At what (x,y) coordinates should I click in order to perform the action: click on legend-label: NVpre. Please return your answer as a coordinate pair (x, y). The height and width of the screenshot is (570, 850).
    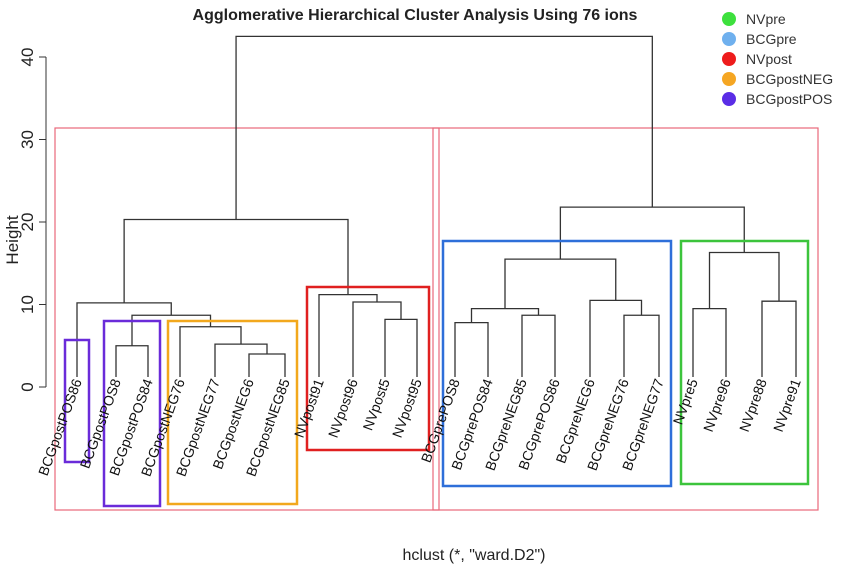
    Looking at the image, I should click on (766, 19).